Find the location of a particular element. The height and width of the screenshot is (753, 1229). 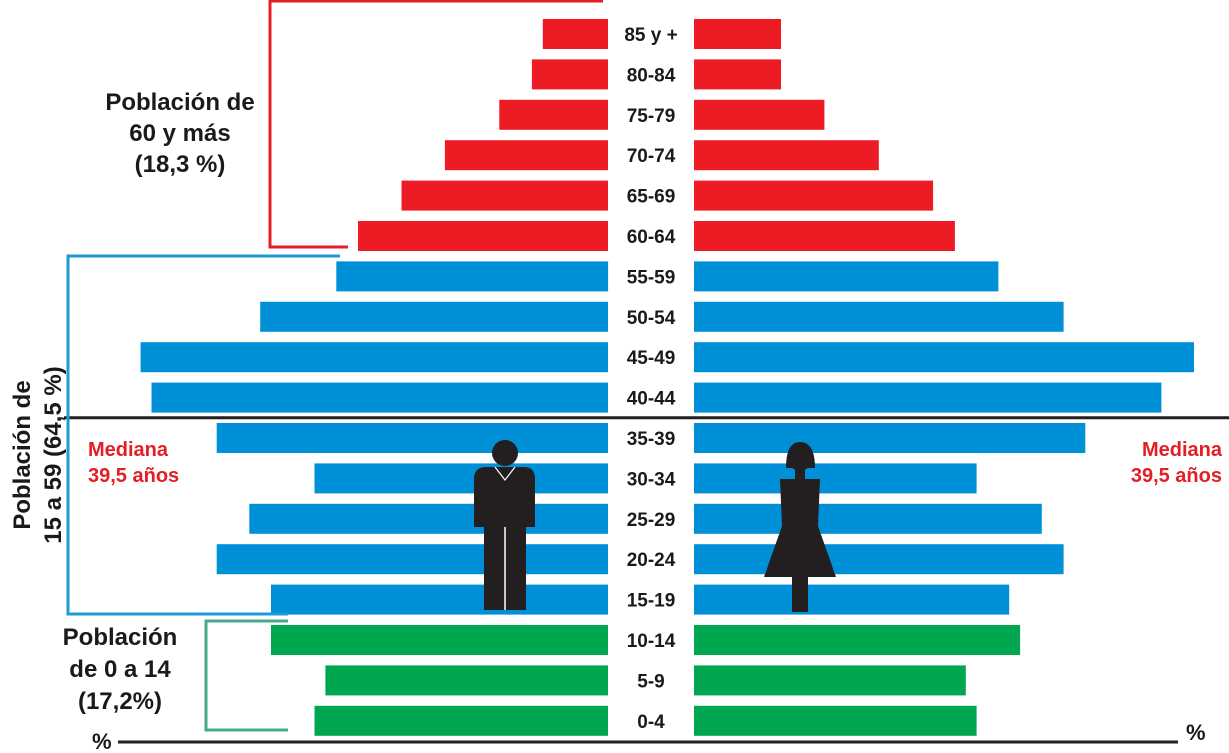

age-label-5-9: 5-9 is located at coordinates (650, 681).